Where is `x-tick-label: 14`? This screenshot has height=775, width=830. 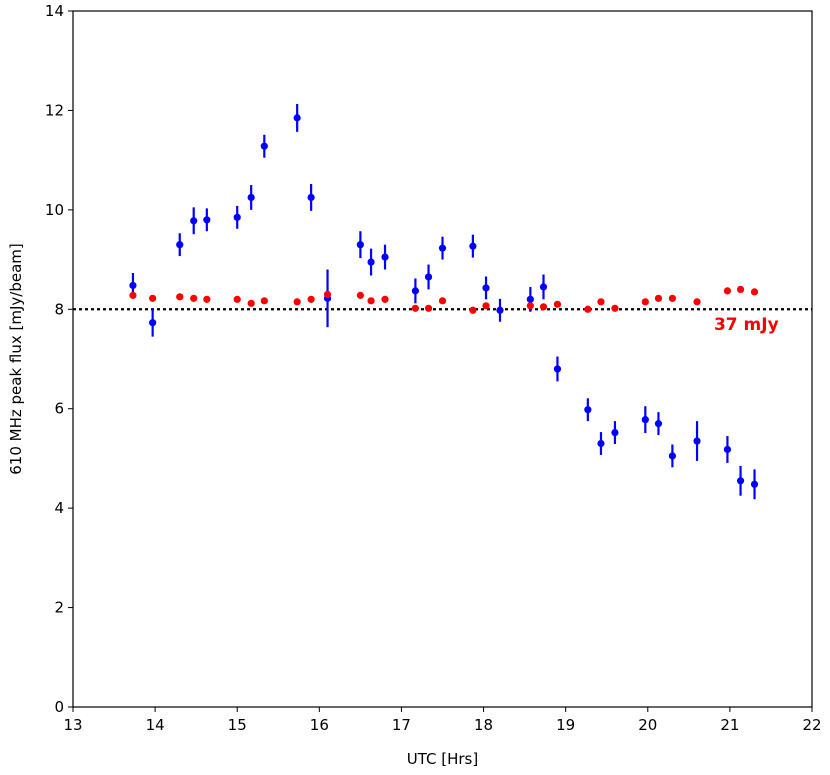
x-tick-label: 14 is located at coordinates (155, 725).